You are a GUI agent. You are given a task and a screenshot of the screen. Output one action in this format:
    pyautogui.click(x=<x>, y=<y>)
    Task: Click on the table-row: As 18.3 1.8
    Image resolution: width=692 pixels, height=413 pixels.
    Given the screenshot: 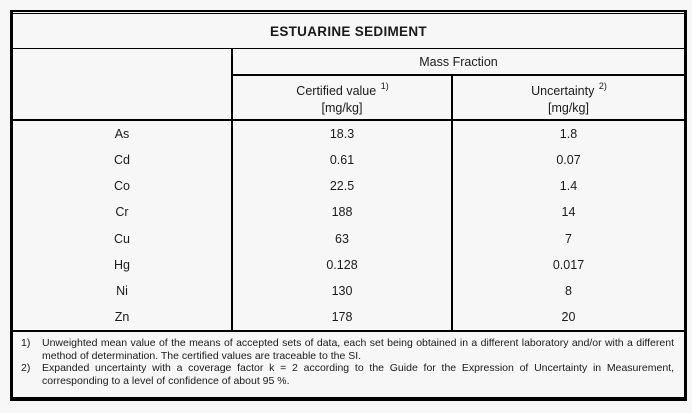 What is the action you would take?
    pyautogui.click(x=348, y=134)
    